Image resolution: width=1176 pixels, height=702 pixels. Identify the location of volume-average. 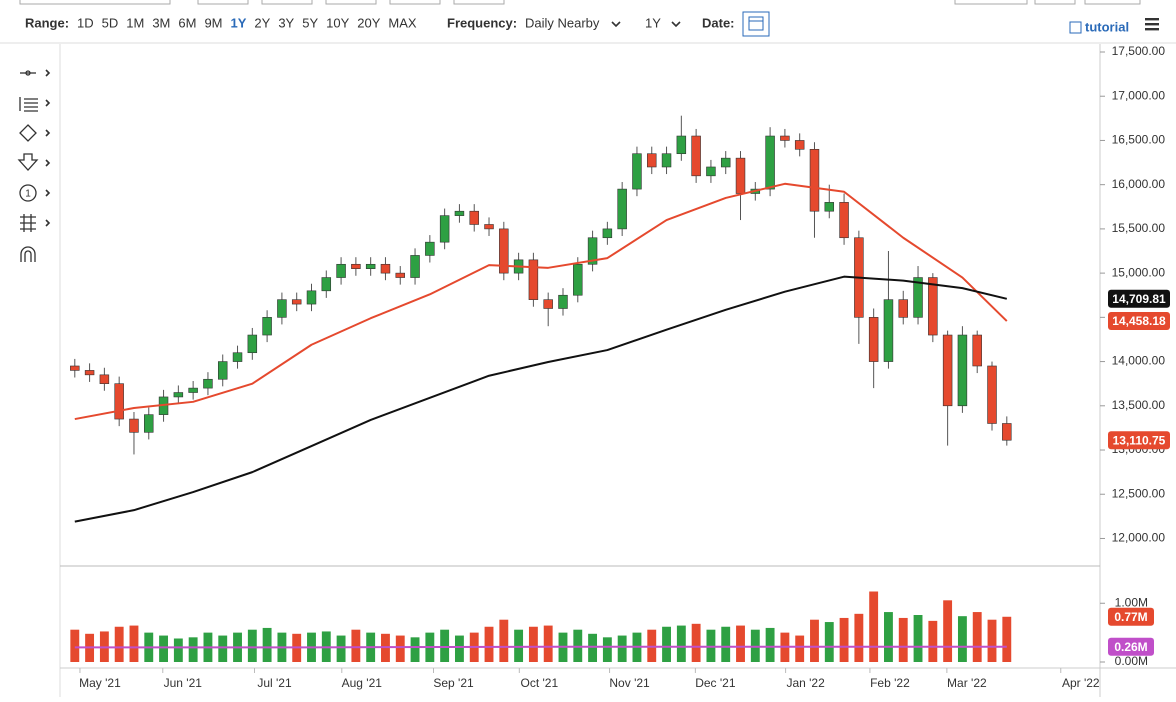
(540, 647).